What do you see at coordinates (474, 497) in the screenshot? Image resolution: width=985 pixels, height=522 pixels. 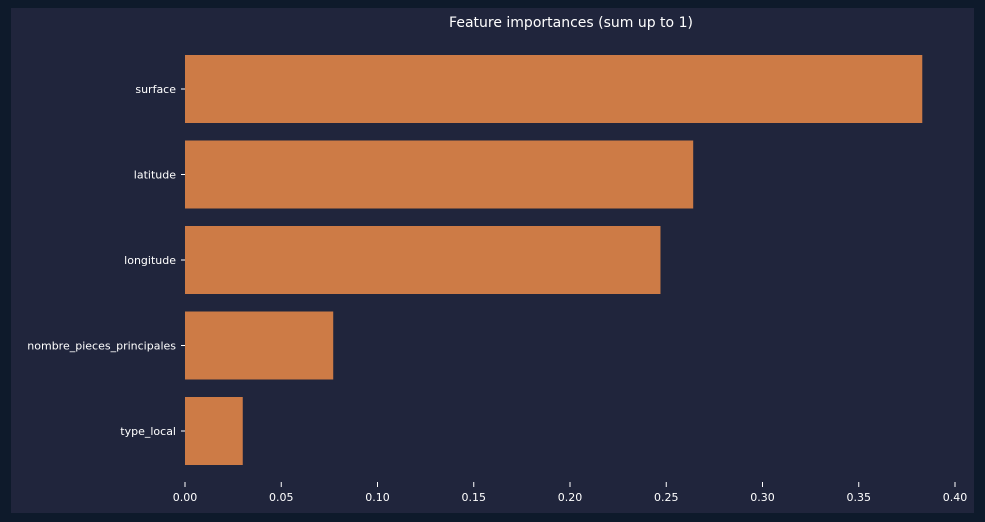 I see `x-tick-label-3: 0.15` at bounding box center [474, 497].